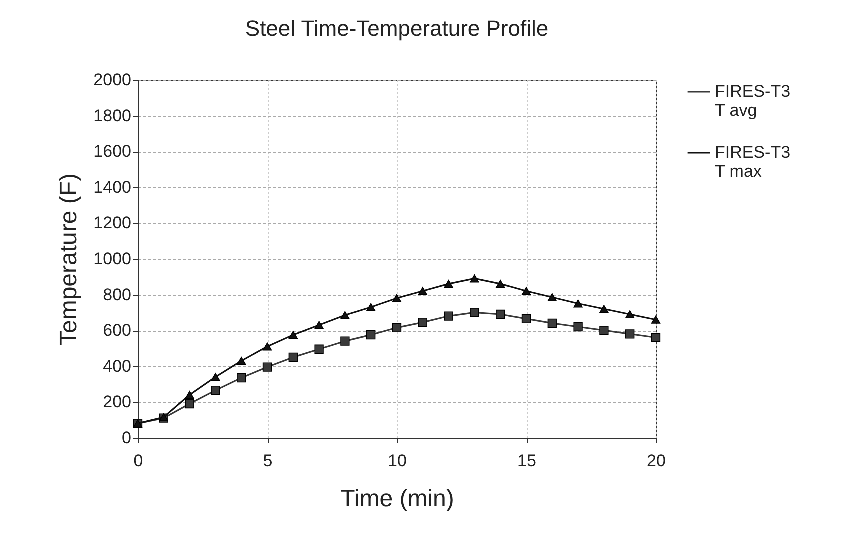  I want to click on legend-label: FIRES-T3 T max, so click(753, 162).